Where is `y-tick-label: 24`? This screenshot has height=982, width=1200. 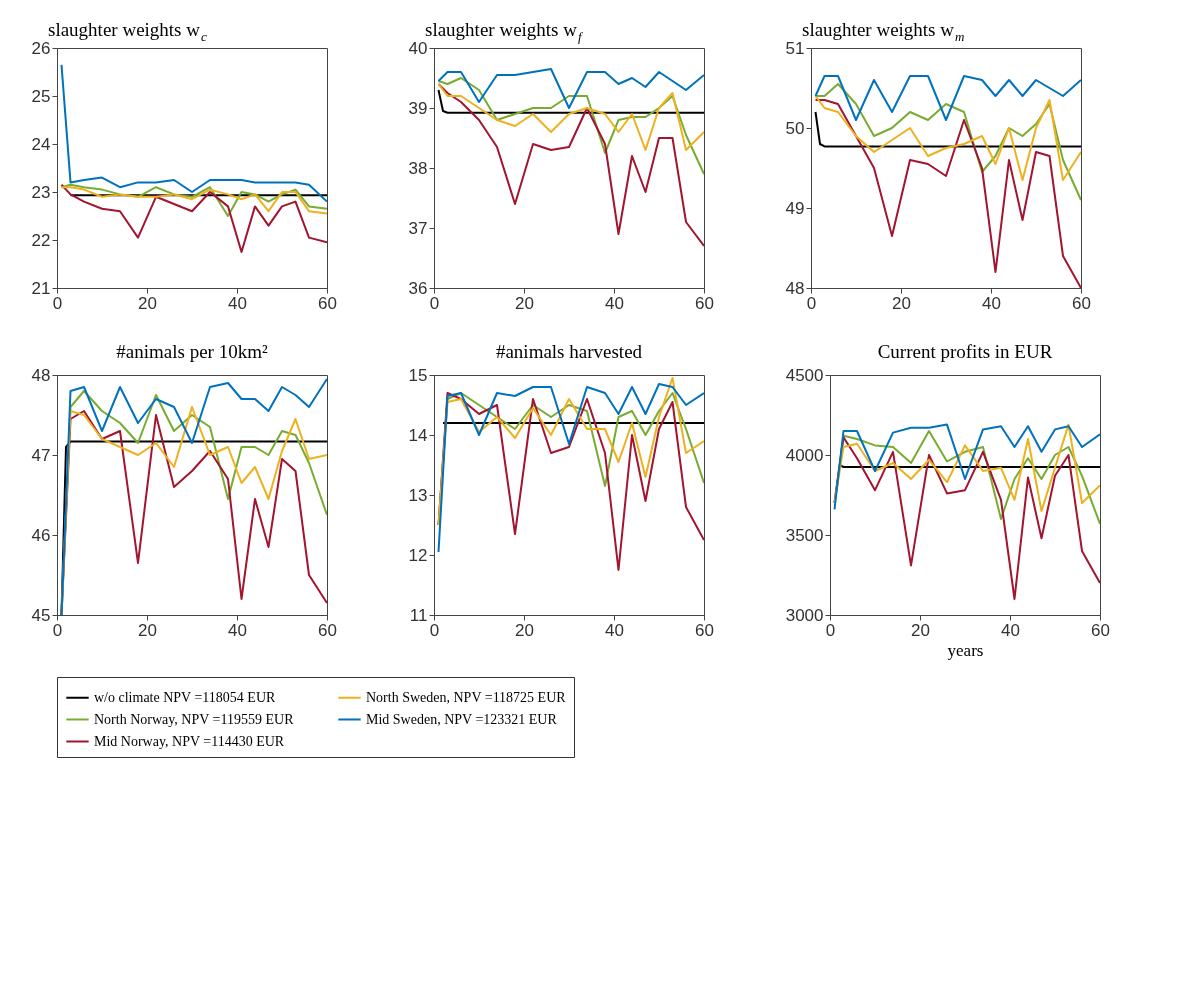
y-tick-label: 24 is located at coordinates (41, 144).